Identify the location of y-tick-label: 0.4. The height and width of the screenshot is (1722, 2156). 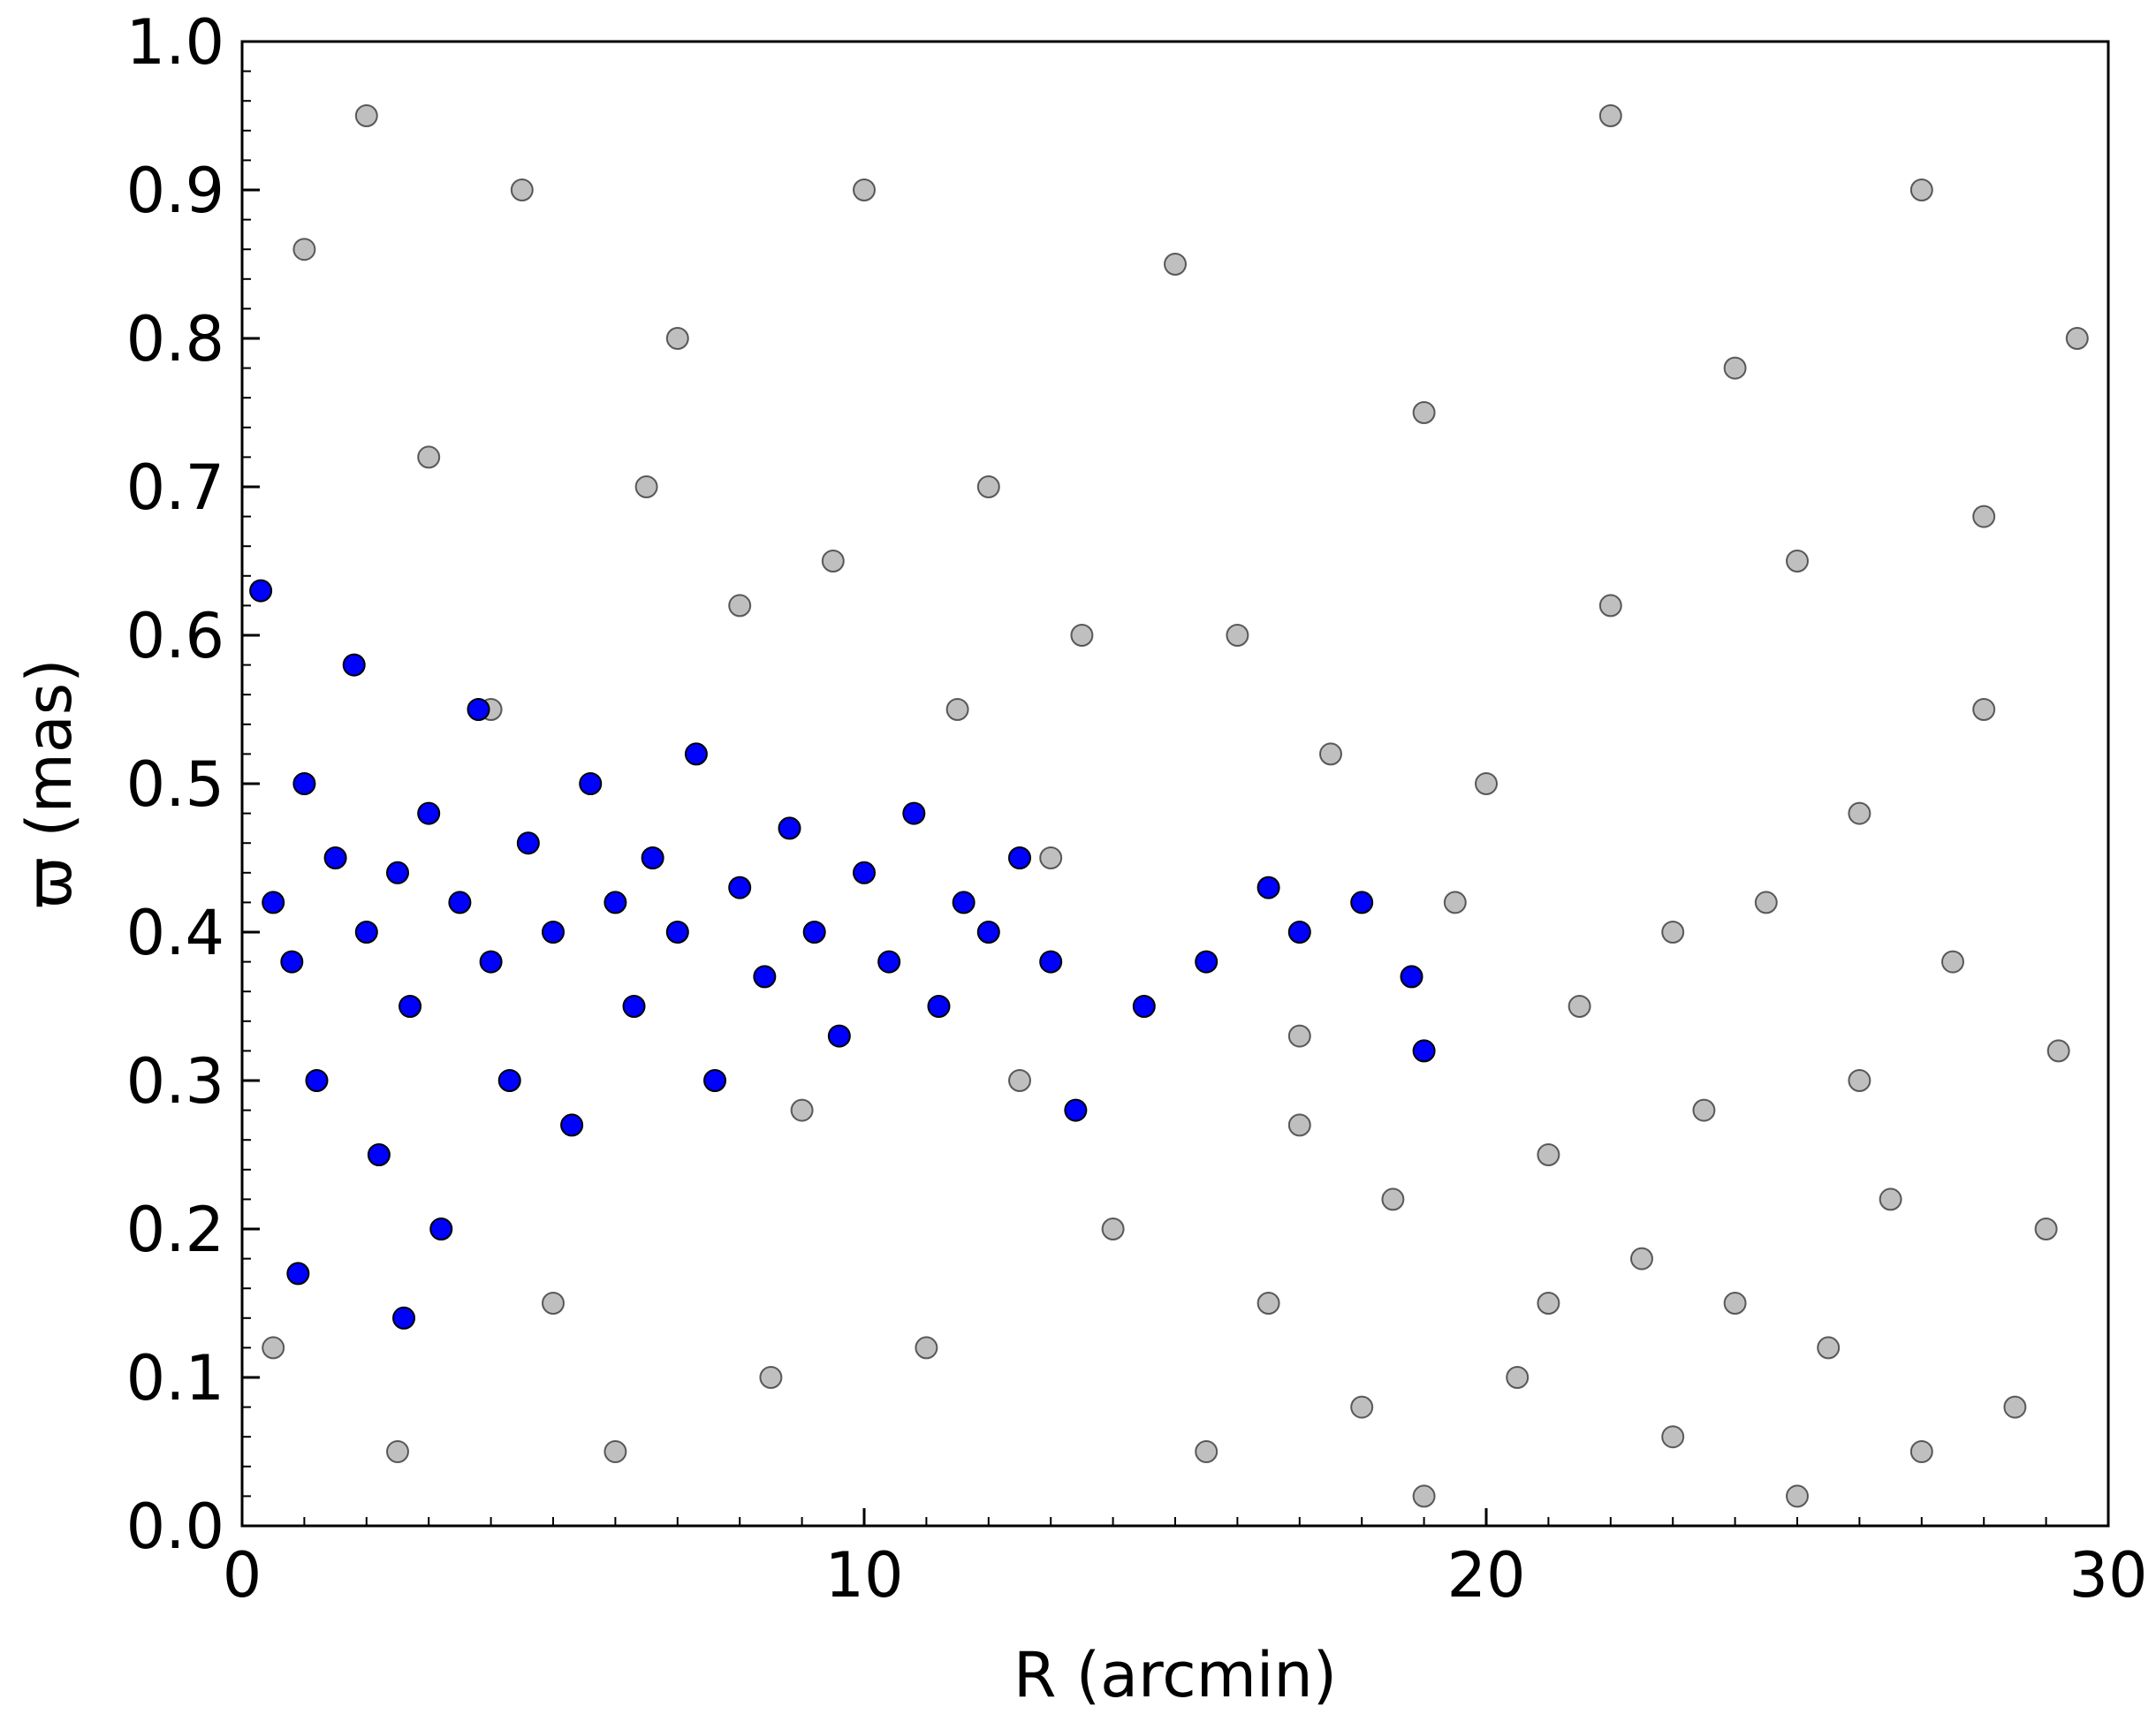
(175, 933).